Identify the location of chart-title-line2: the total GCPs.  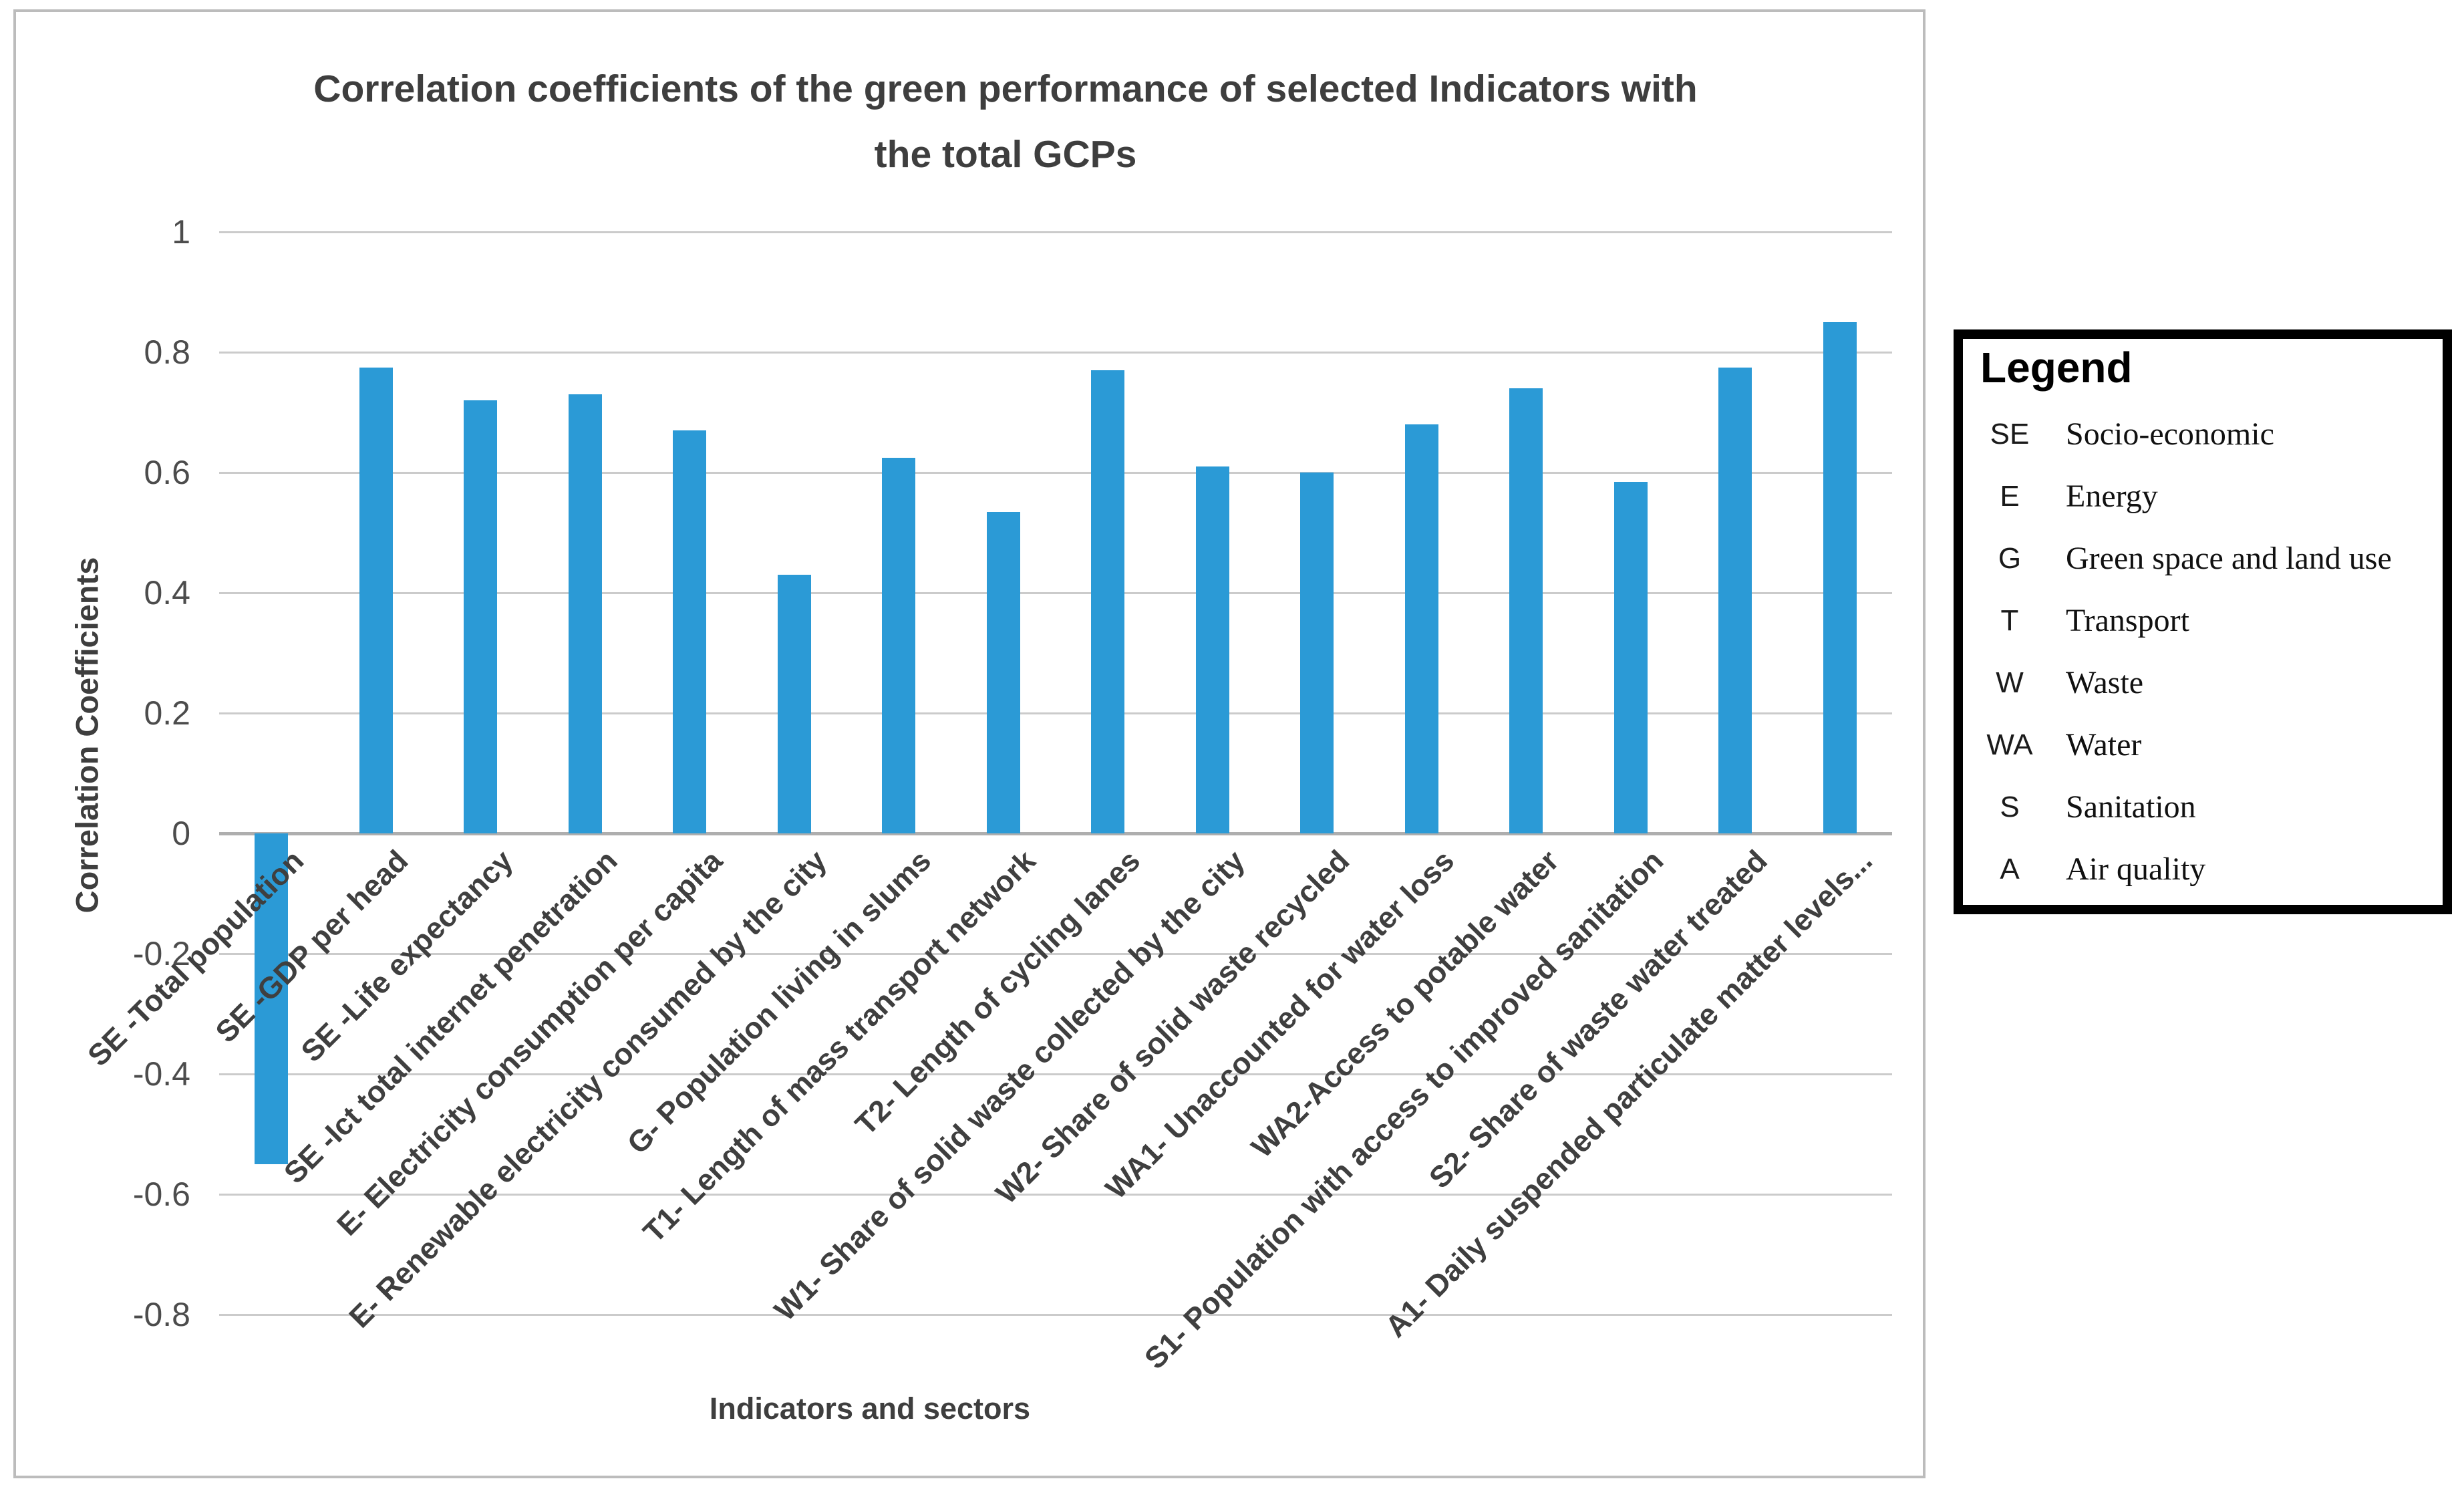
(1005, 154).